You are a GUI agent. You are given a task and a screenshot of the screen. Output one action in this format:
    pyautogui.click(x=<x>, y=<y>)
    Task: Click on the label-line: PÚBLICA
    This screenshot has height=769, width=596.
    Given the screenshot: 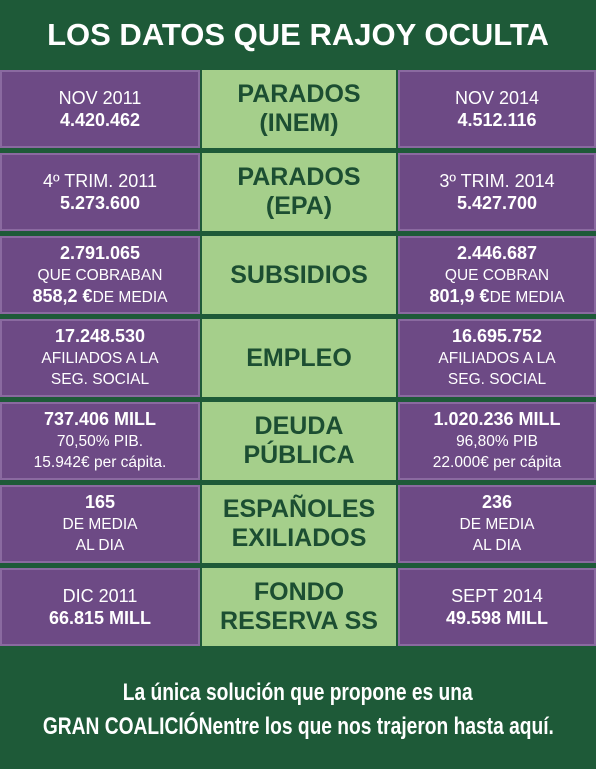 What is the action you would take?
    pyautogui.click(x=299, y=455)
    